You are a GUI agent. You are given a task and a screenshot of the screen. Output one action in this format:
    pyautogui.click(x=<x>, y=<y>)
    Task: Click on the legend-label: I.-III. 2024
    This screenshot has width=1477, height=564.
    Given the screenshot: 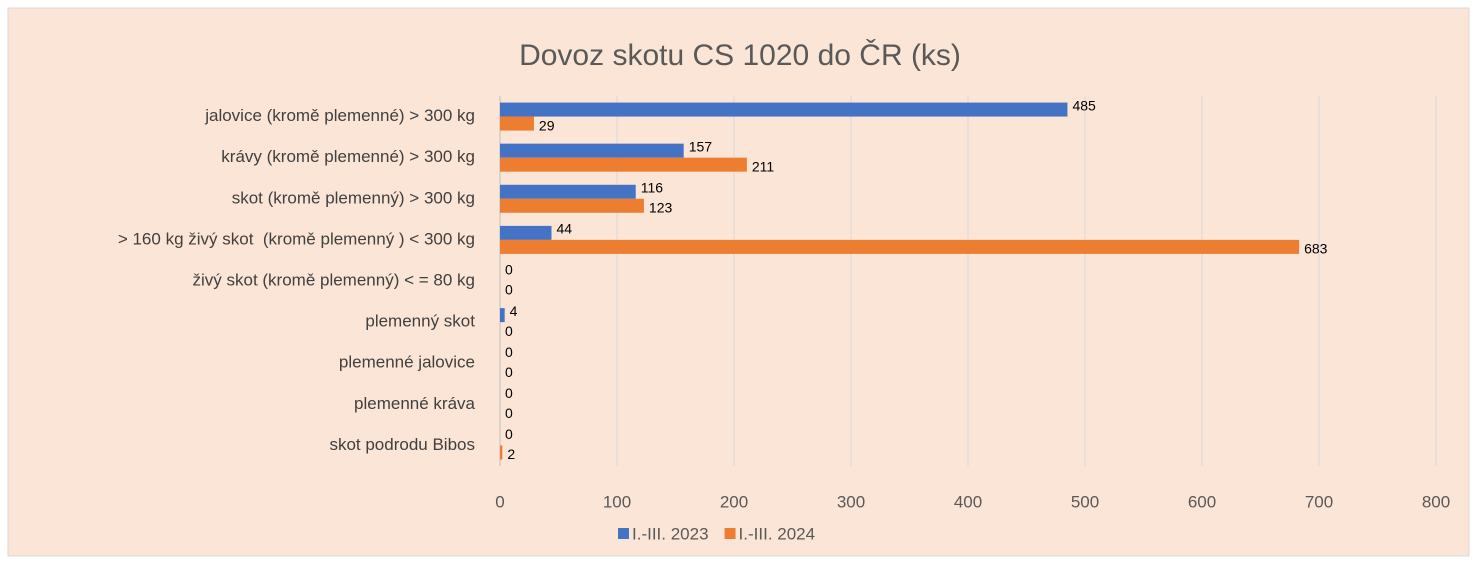 What is the action you would take?
    pyautogui.click(x=777, y=533)
    